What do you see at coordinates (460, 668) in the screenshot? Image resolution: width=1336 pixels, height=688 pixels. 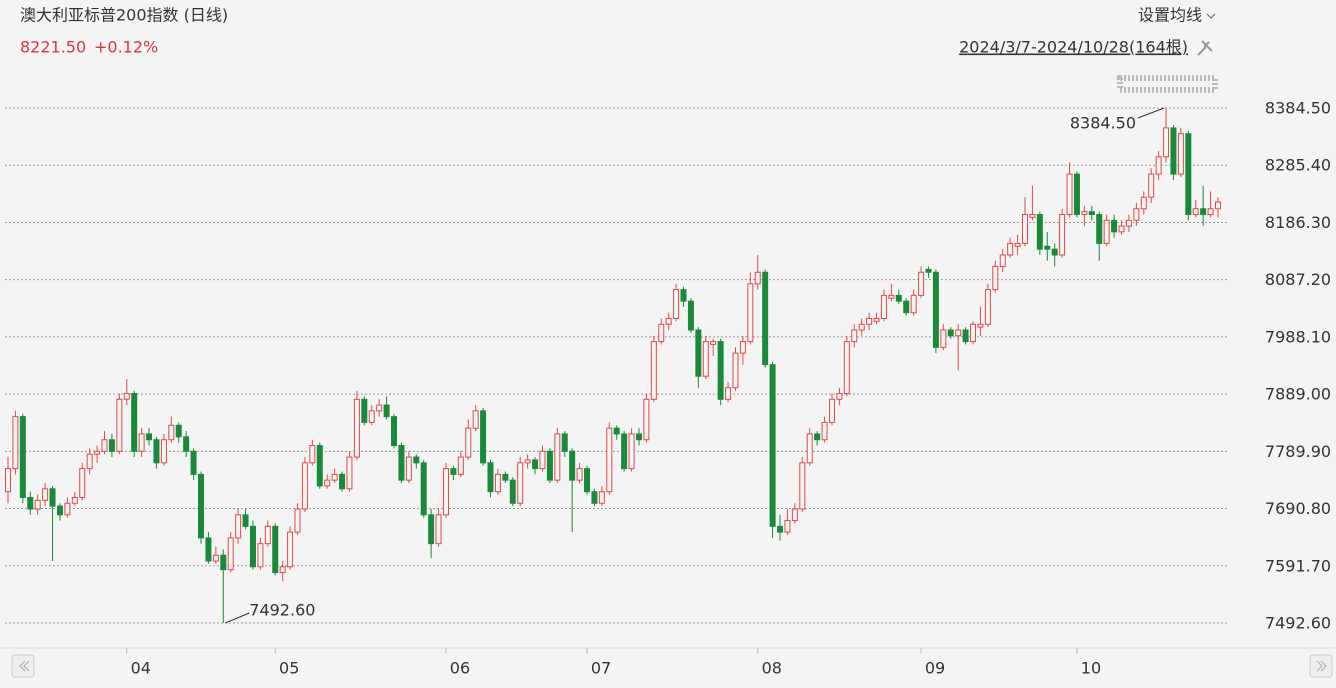 I see `x-tick-label: 06` at bounding box center [460, 668].